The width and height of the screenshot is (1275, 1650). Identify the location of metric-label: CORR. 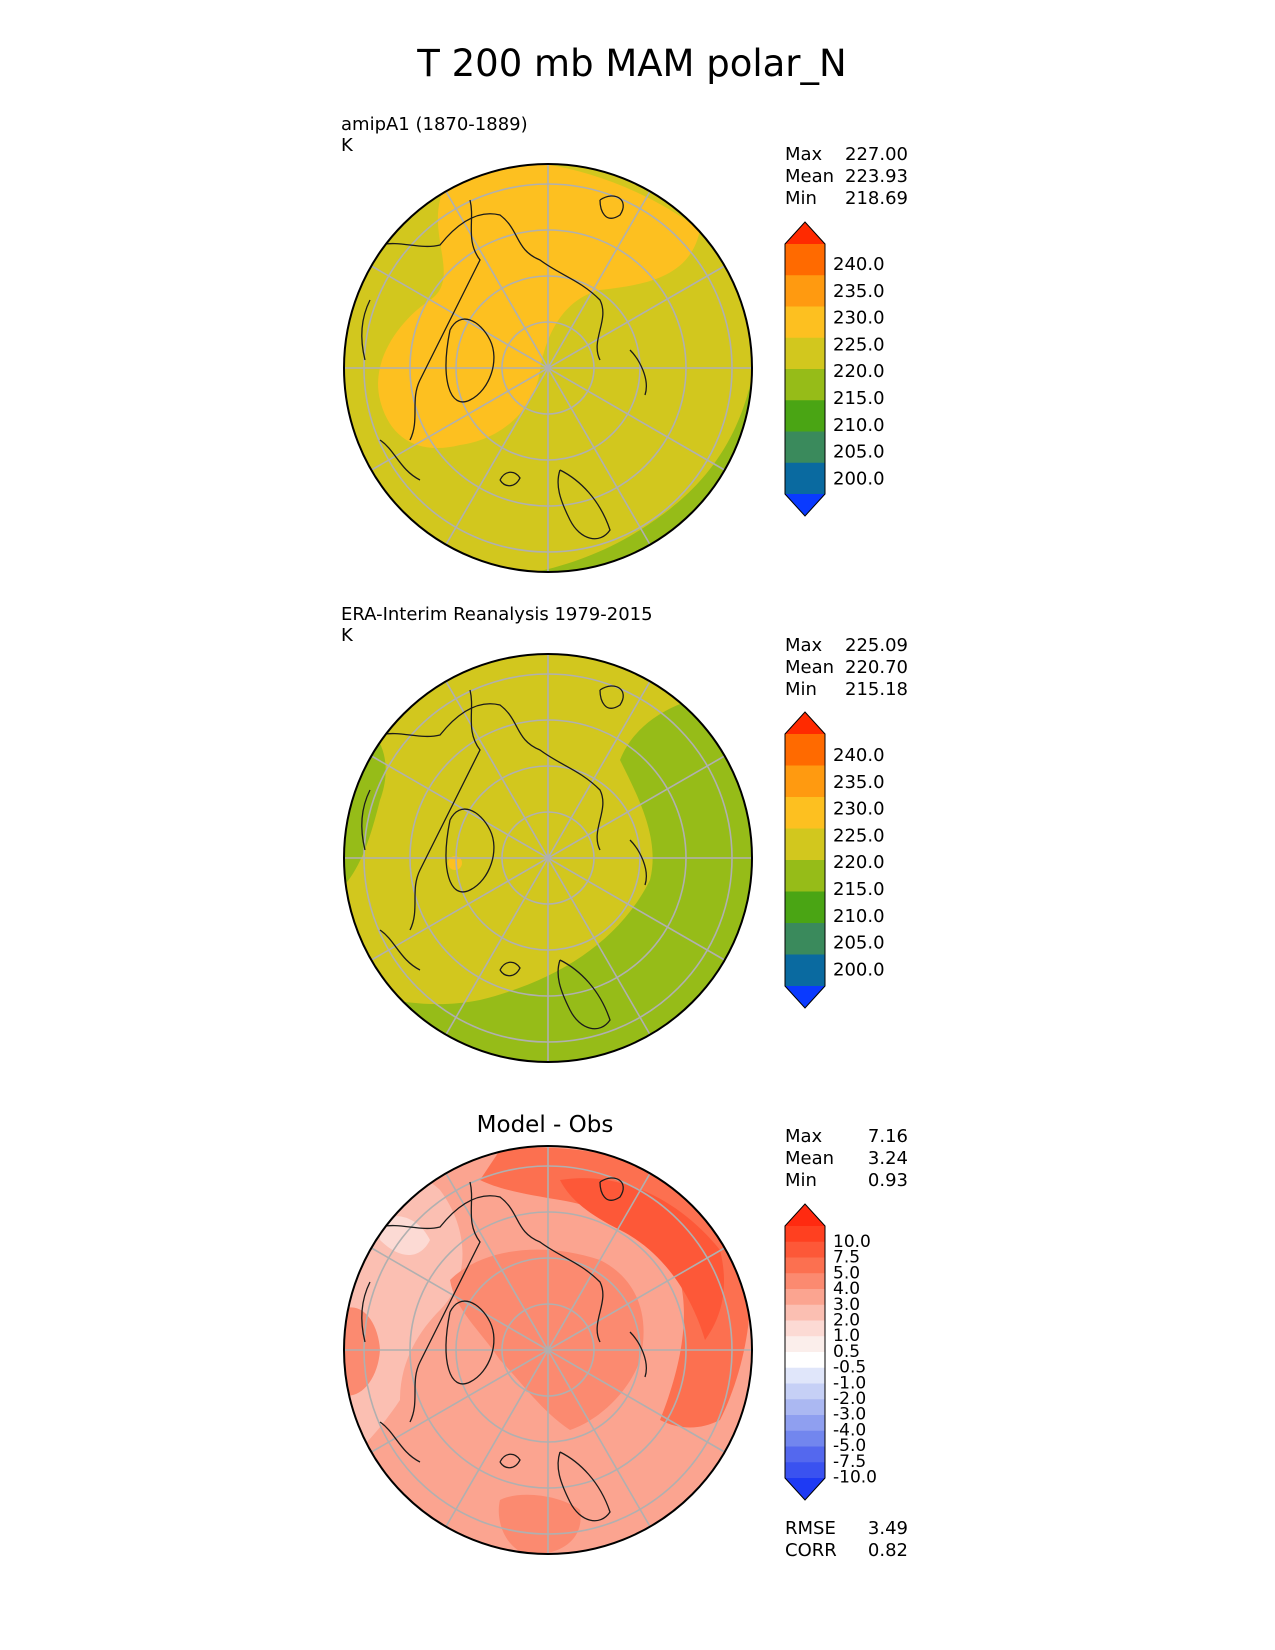
(811, 1550).